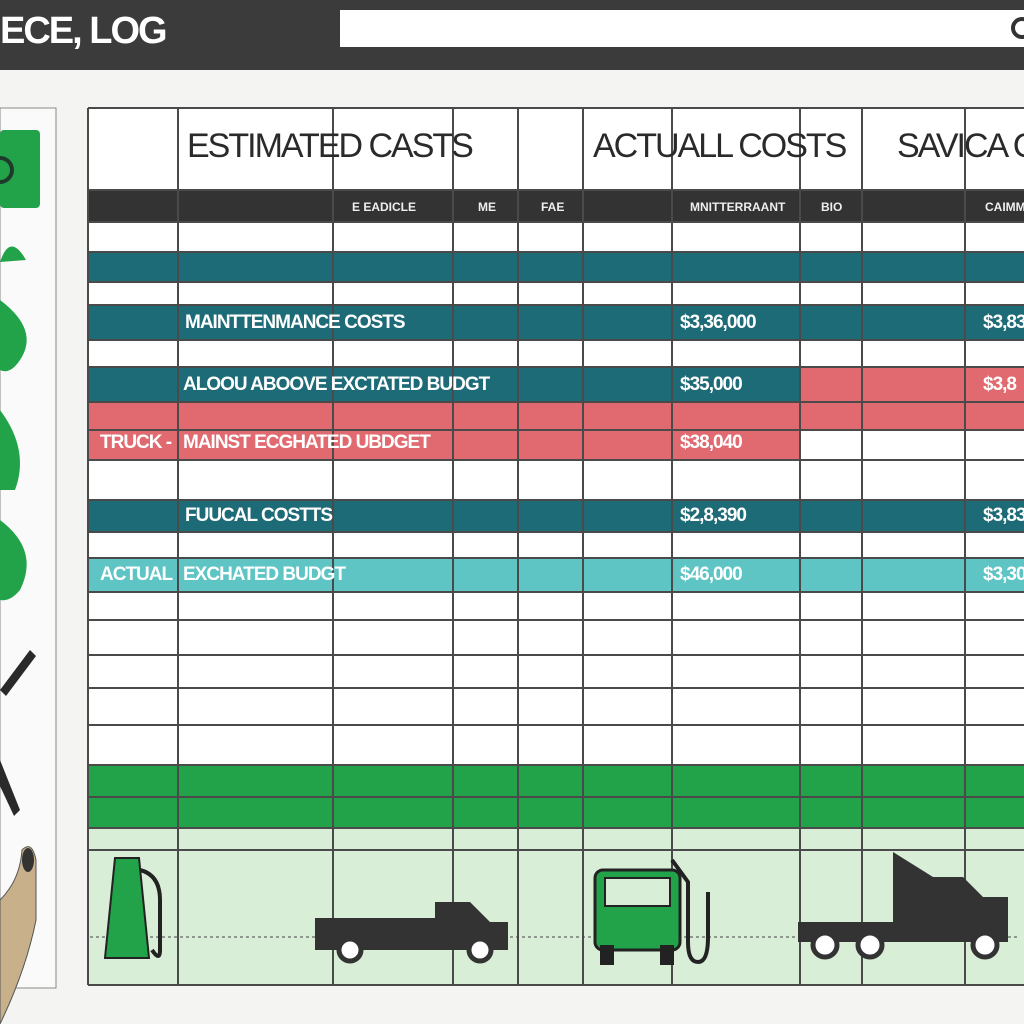 The image size is (1024, 1024). Describe the element at coordinates (384, 207) in the screenshot. I see `subheader: E EADICLE` at that location.